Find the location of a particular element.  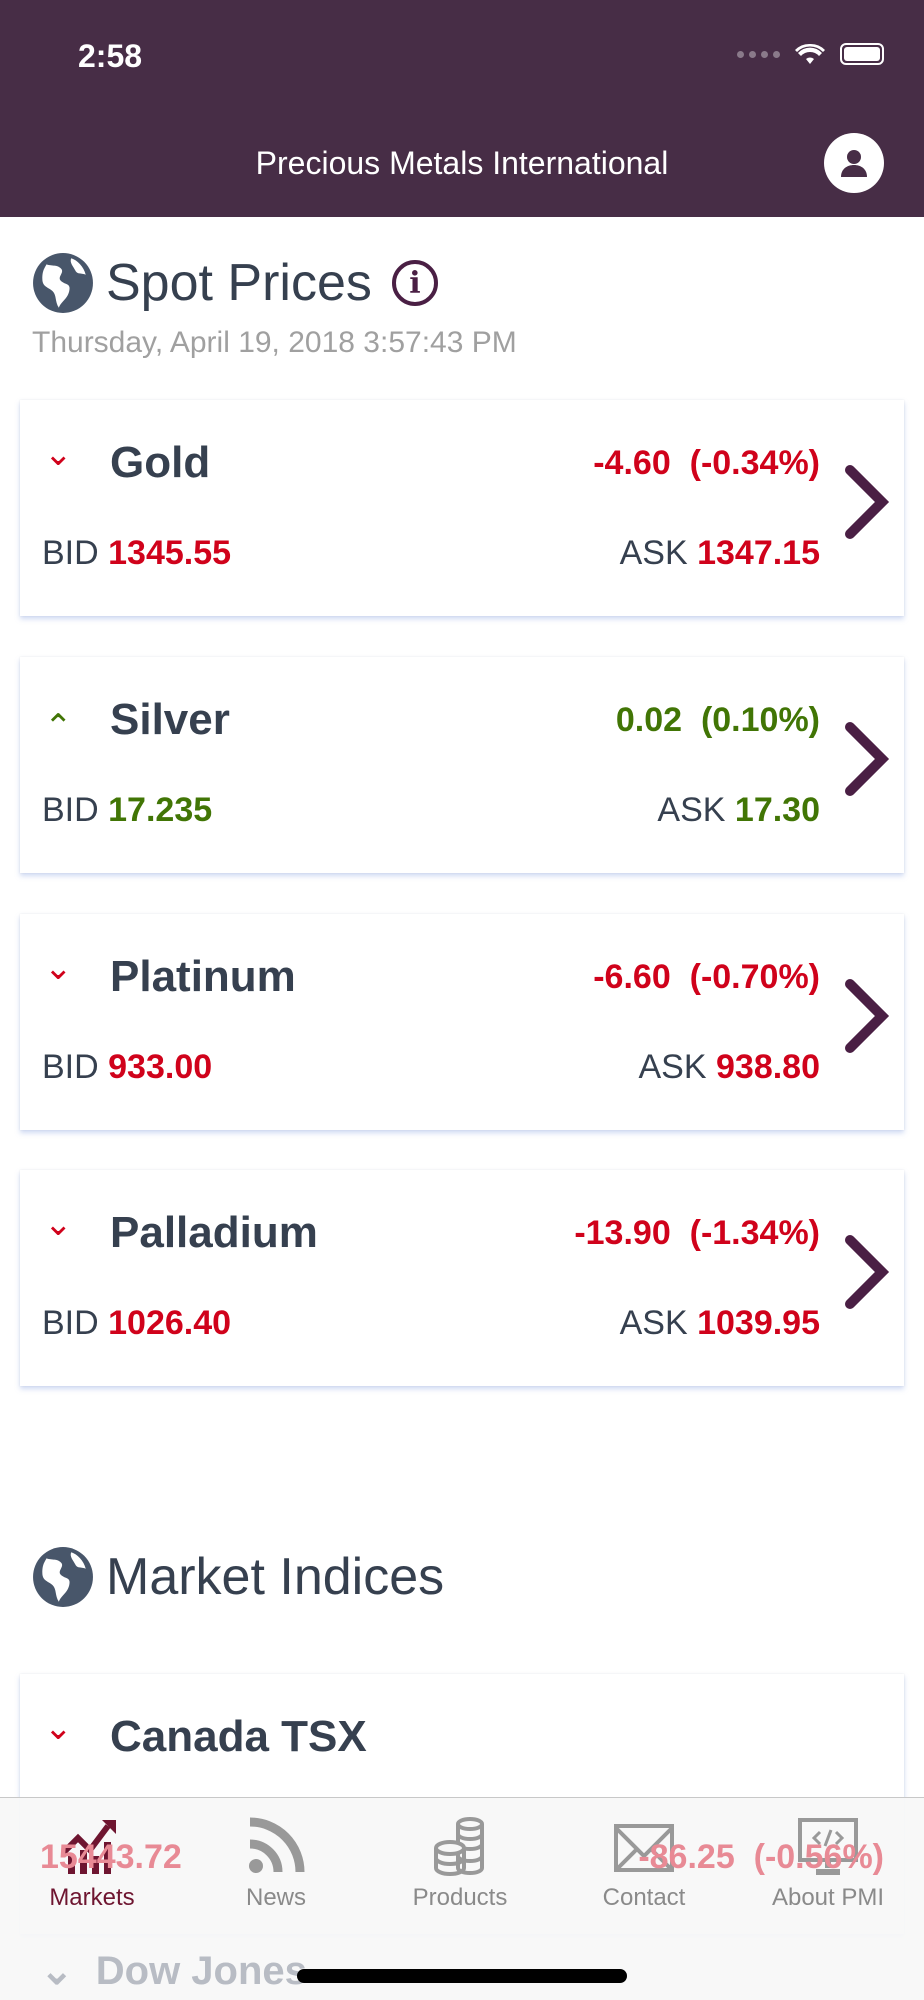

ask-value: 1347.15 is located at coordinates (758, 553).